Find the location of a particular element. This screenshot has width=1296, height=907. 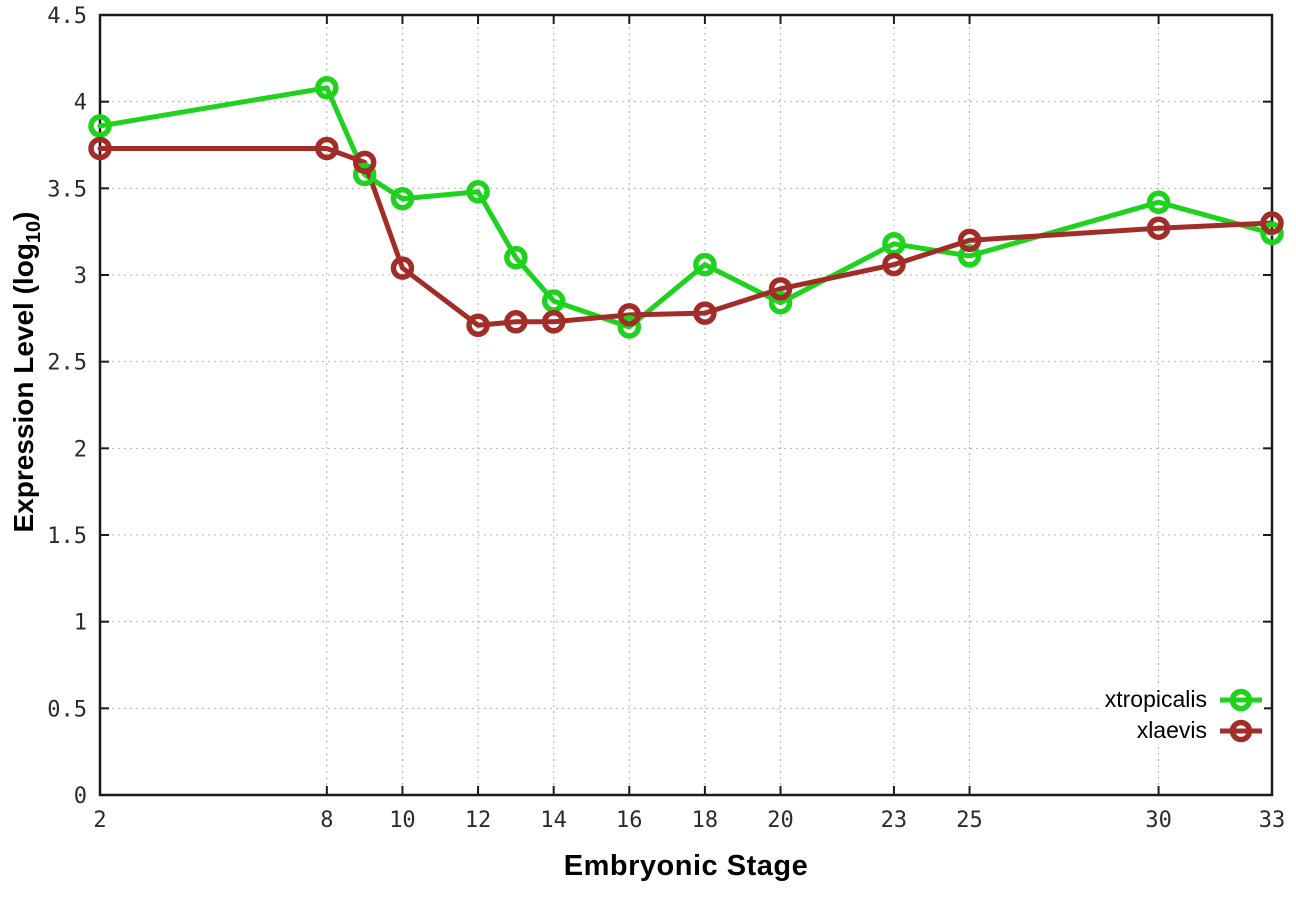

x-tick-label-23: 23 is located at coordinates (894, 820).